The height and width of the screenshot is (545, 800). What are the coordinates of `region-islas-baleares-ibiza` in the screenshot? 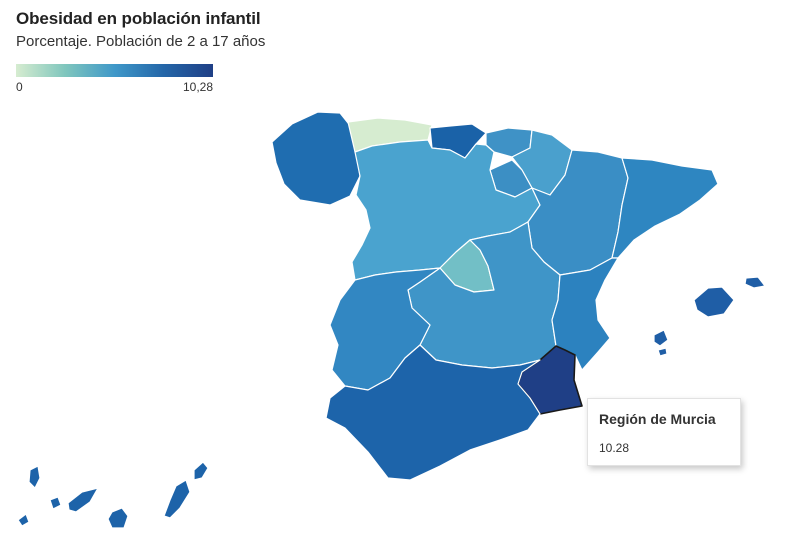 It's located at (661, 338).